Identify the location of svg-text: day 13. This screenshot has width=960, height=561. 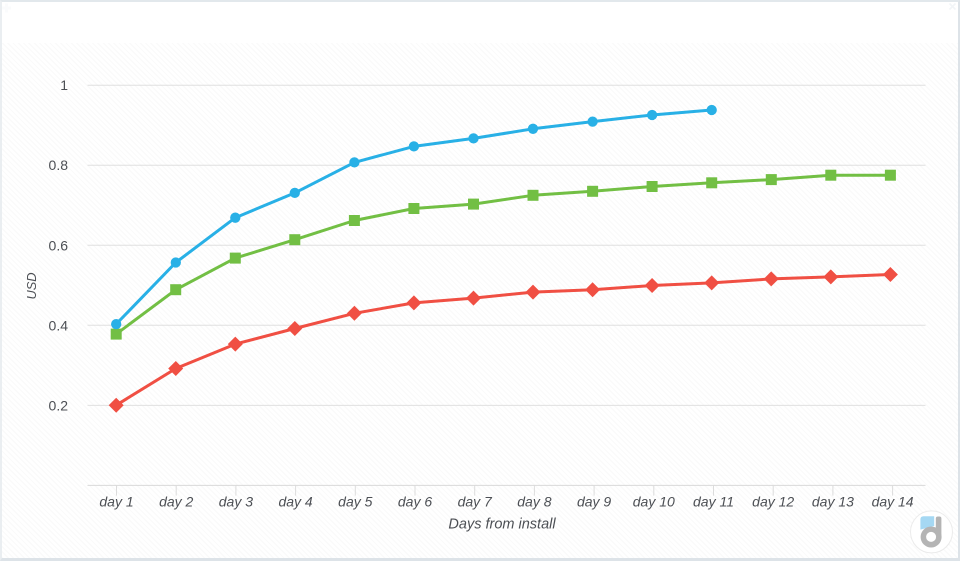
(833, 502).